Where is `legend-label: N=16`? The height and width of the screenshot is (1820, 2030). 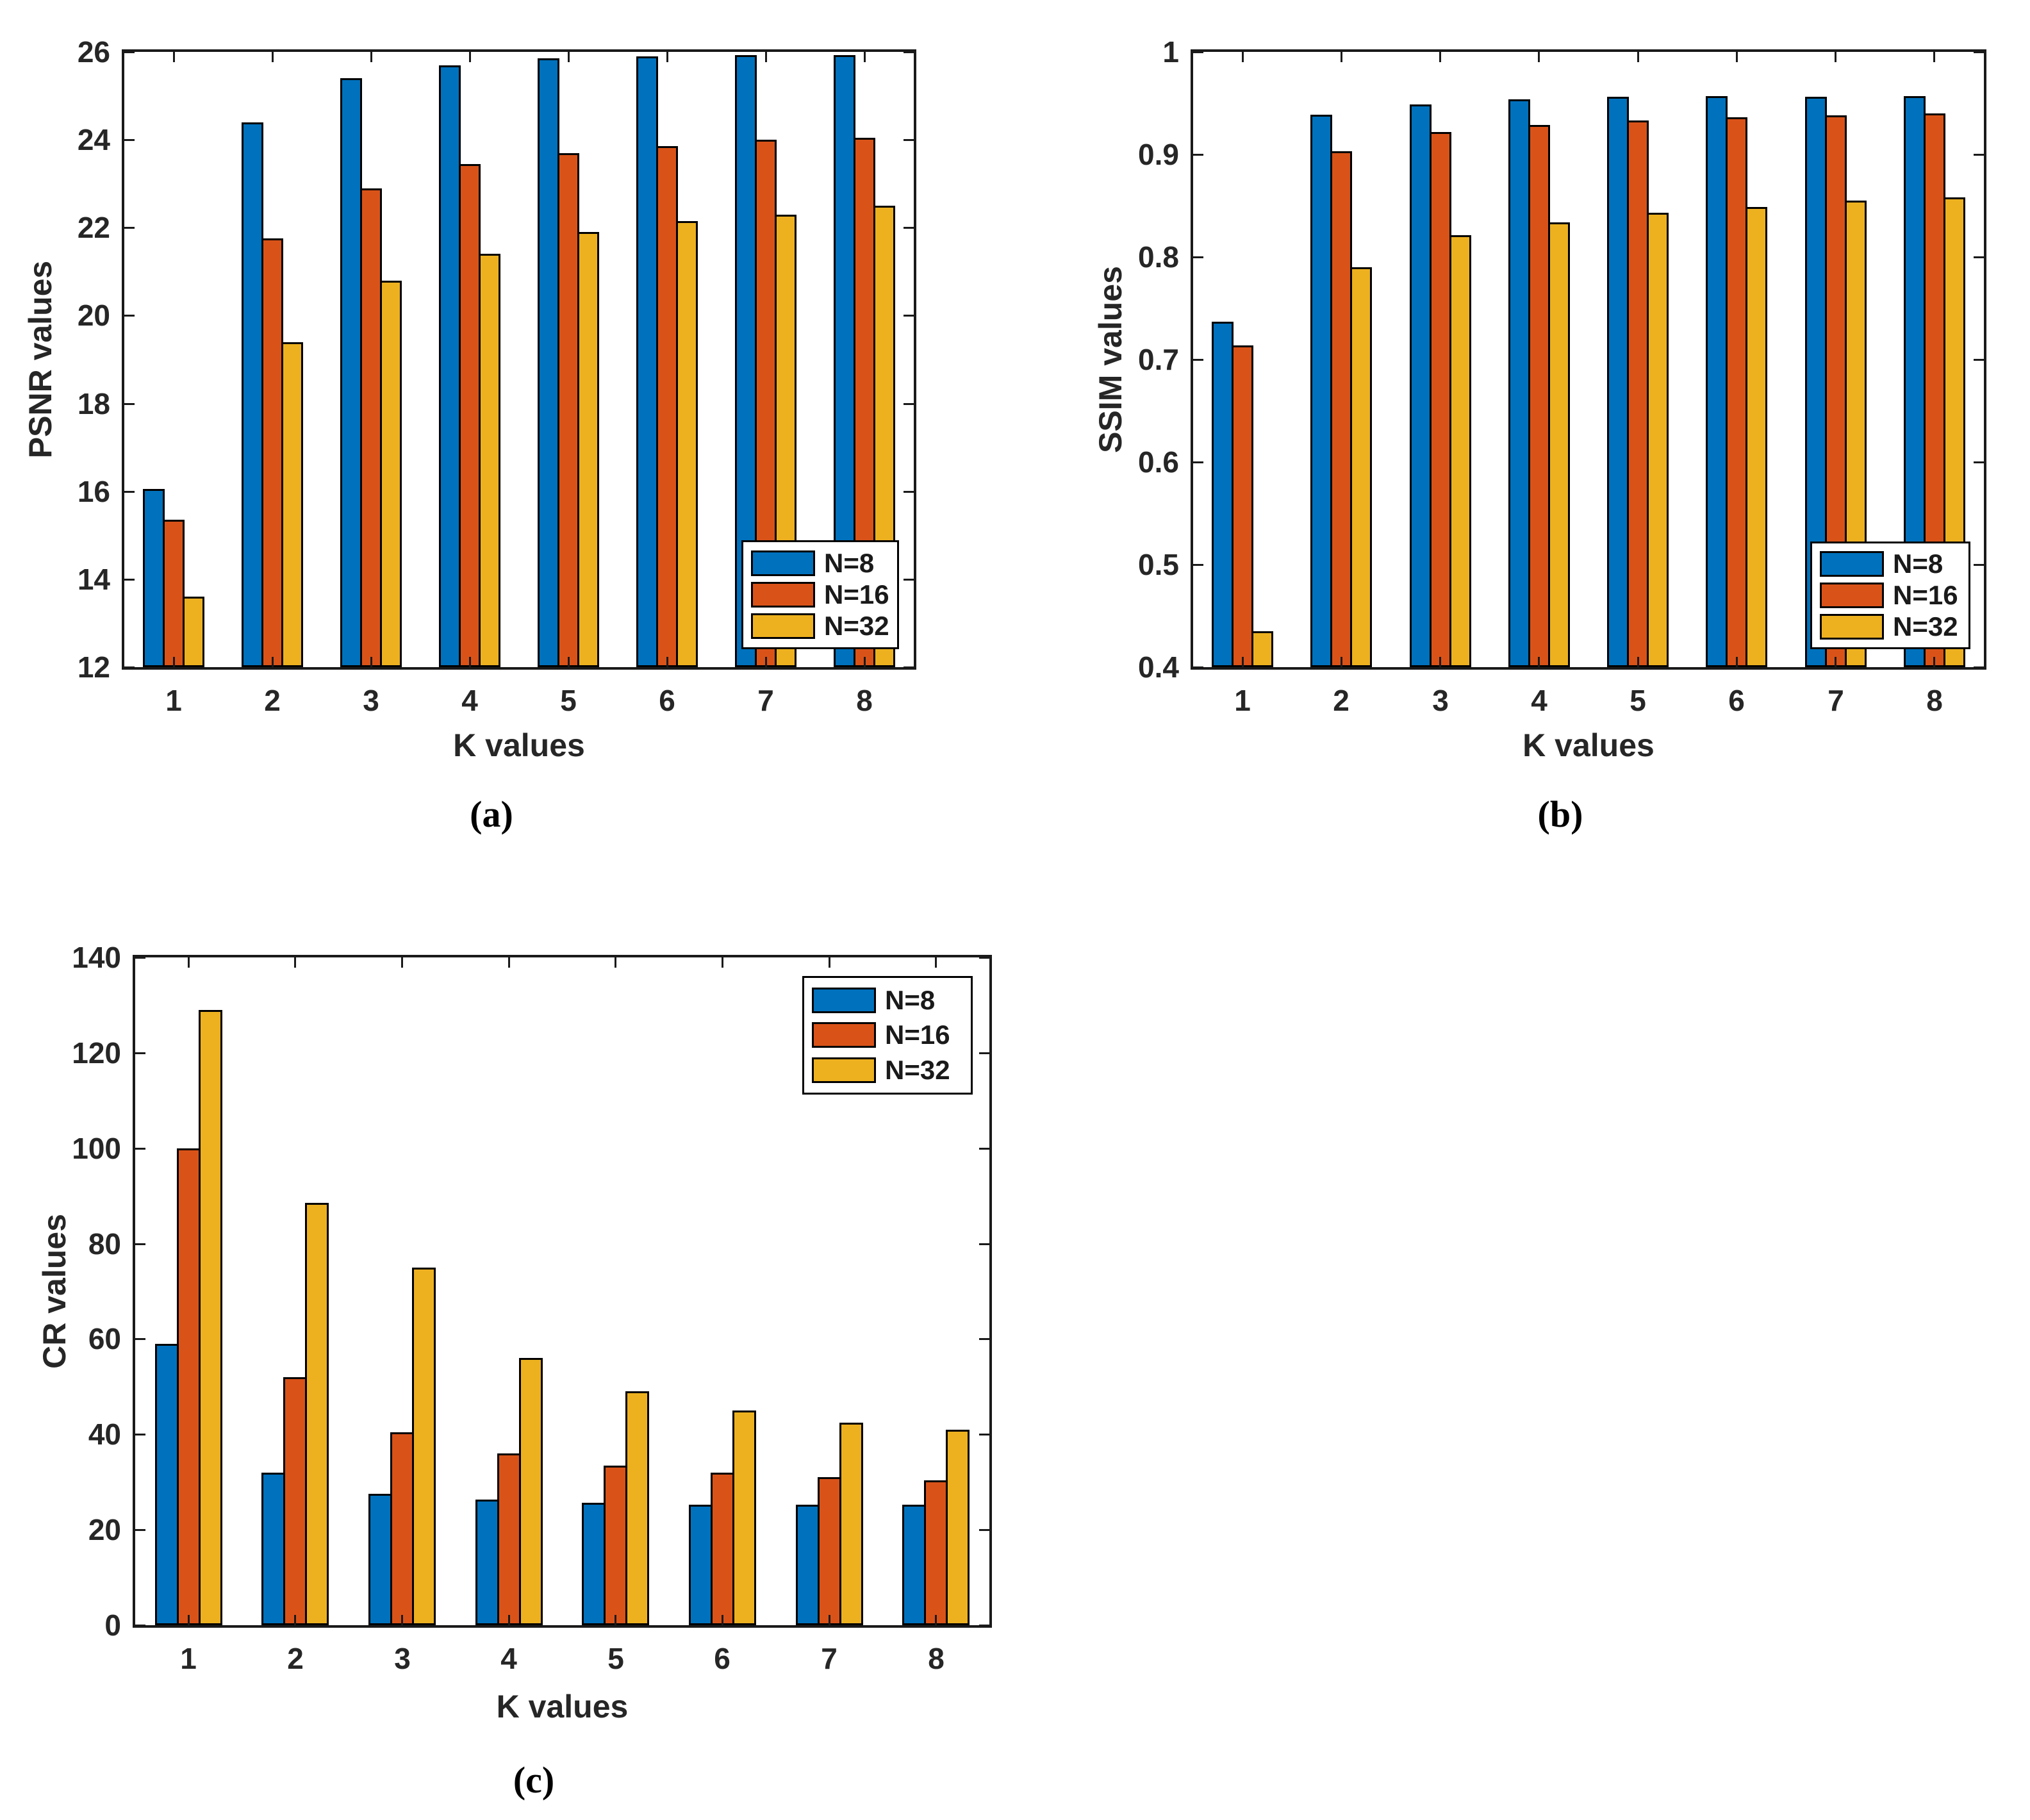 legend-label: N=16 is located at coordinates (917, 1035).